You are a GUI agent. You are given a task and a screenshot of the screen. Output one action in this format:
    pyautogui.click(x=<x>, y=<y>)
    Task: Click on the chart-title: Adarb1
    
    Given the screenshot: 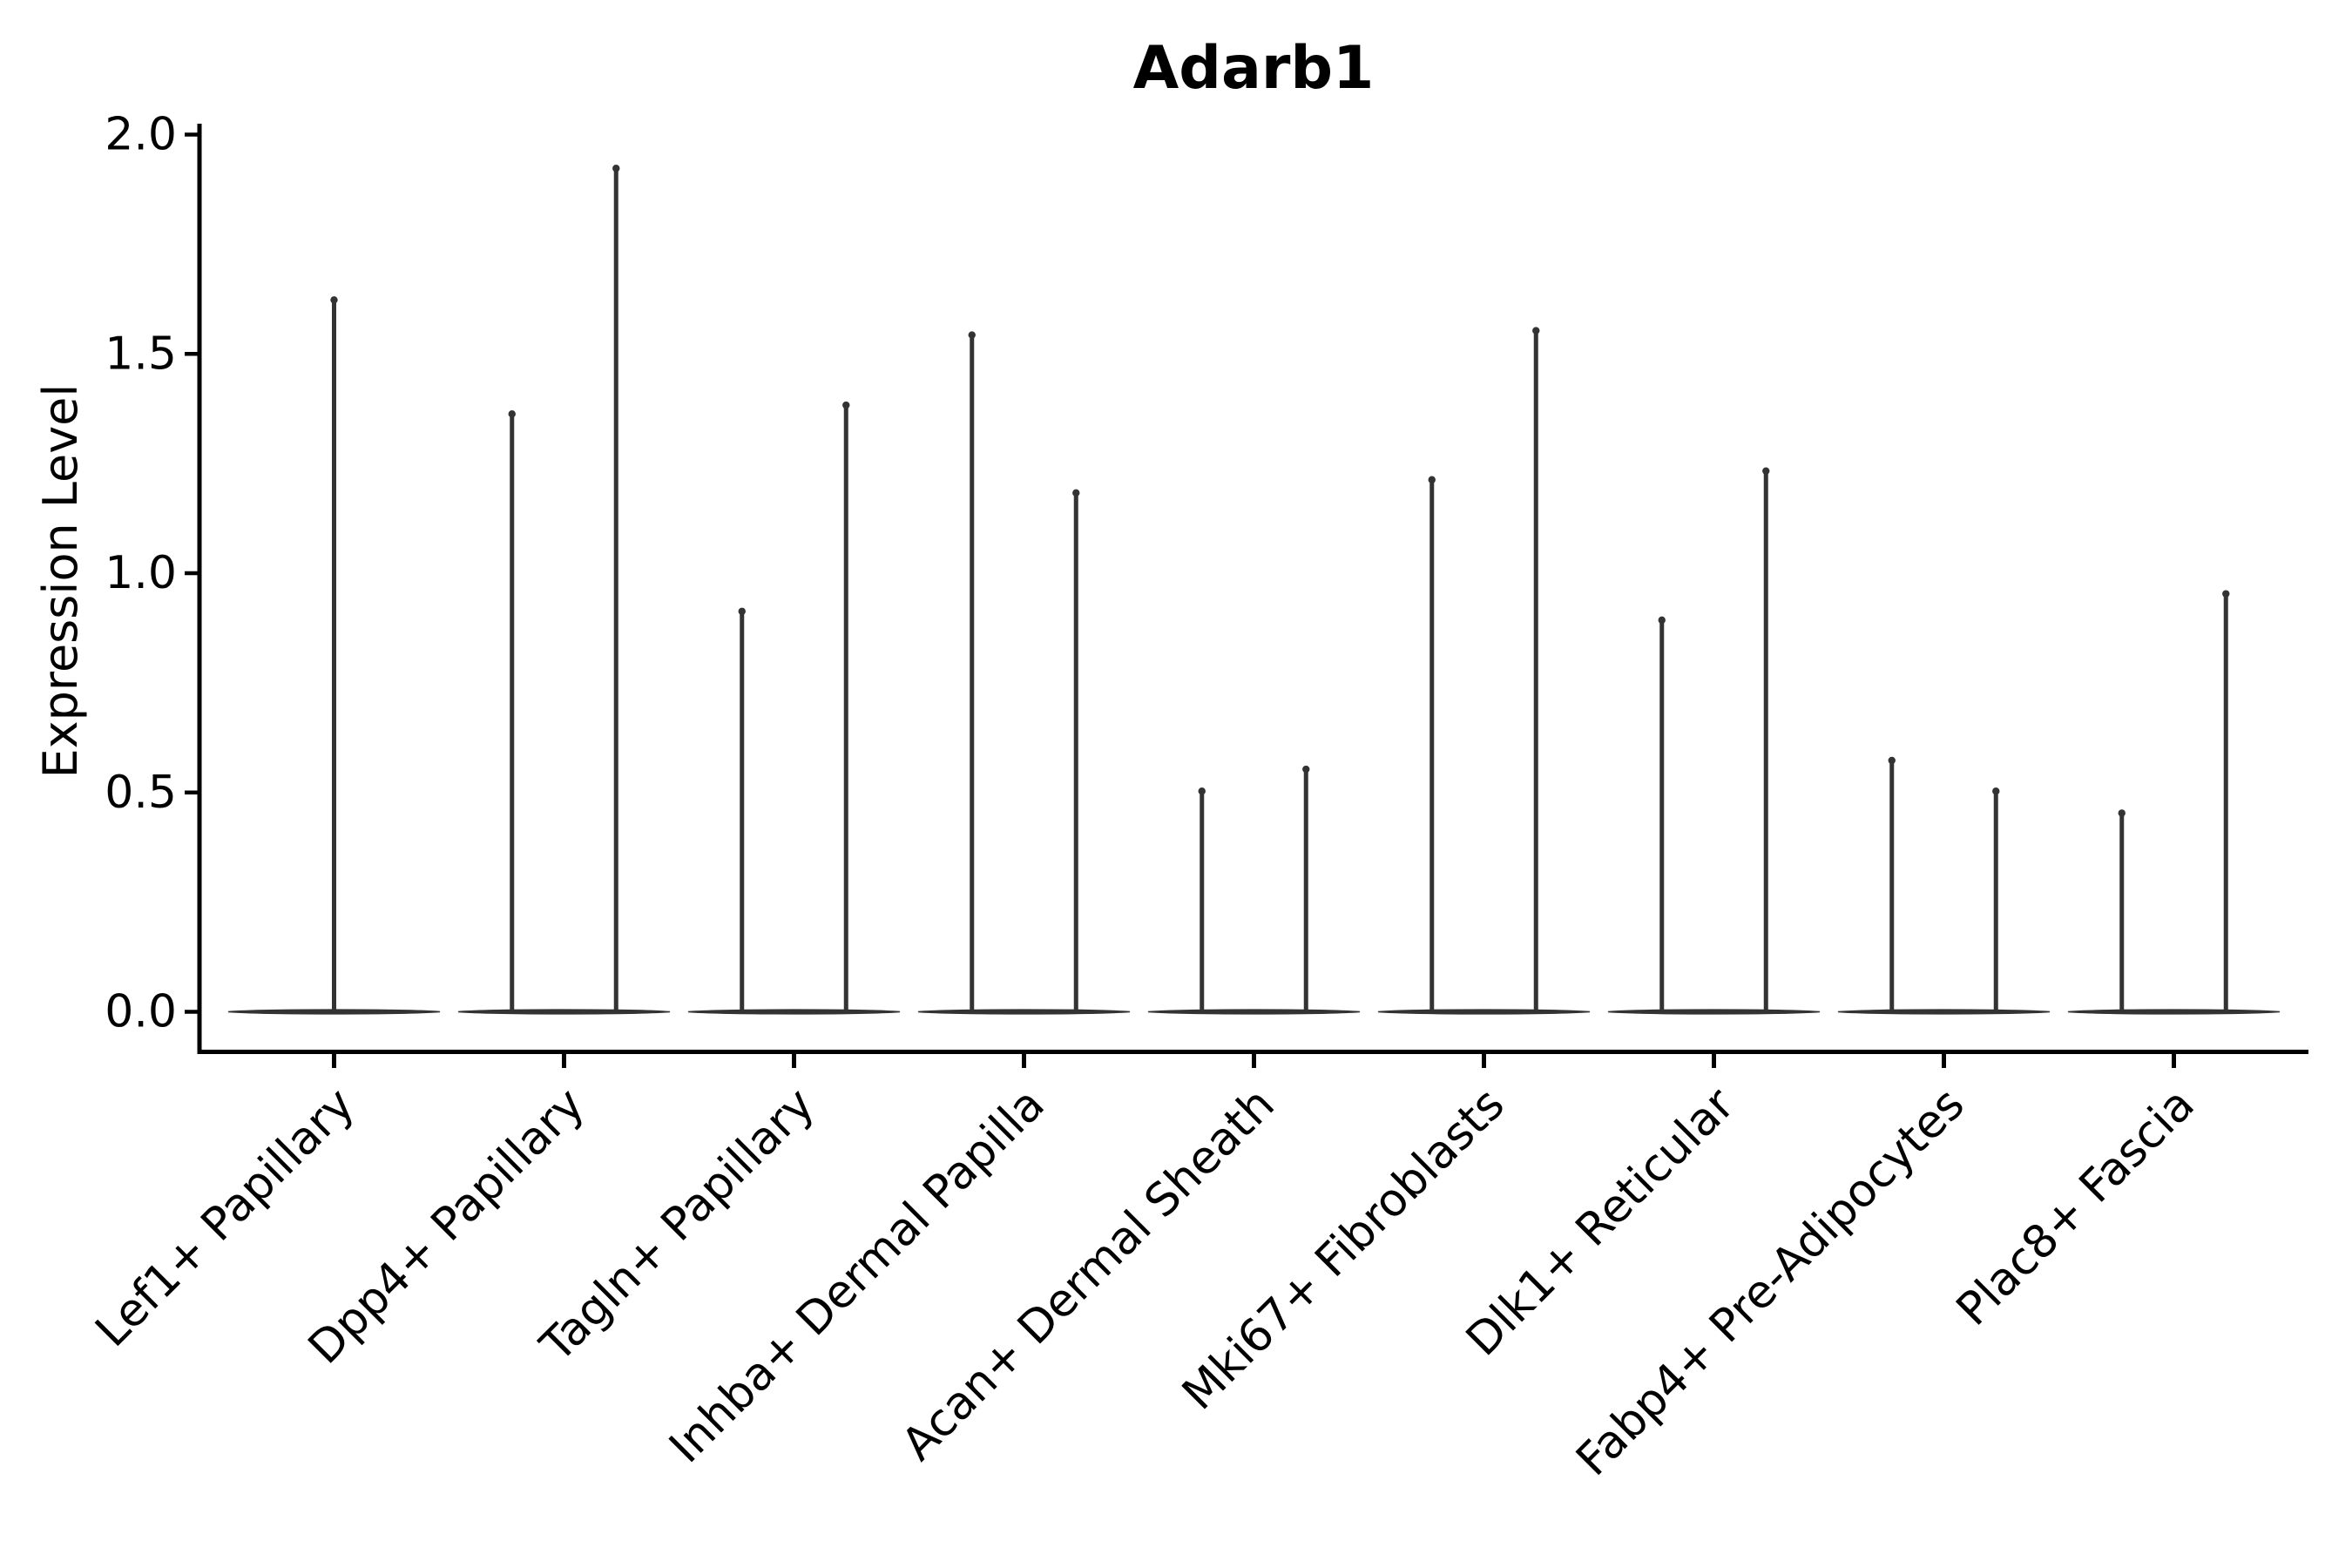 What is the action you would take?
    pyautogui.click(x=1254, y=68)
    